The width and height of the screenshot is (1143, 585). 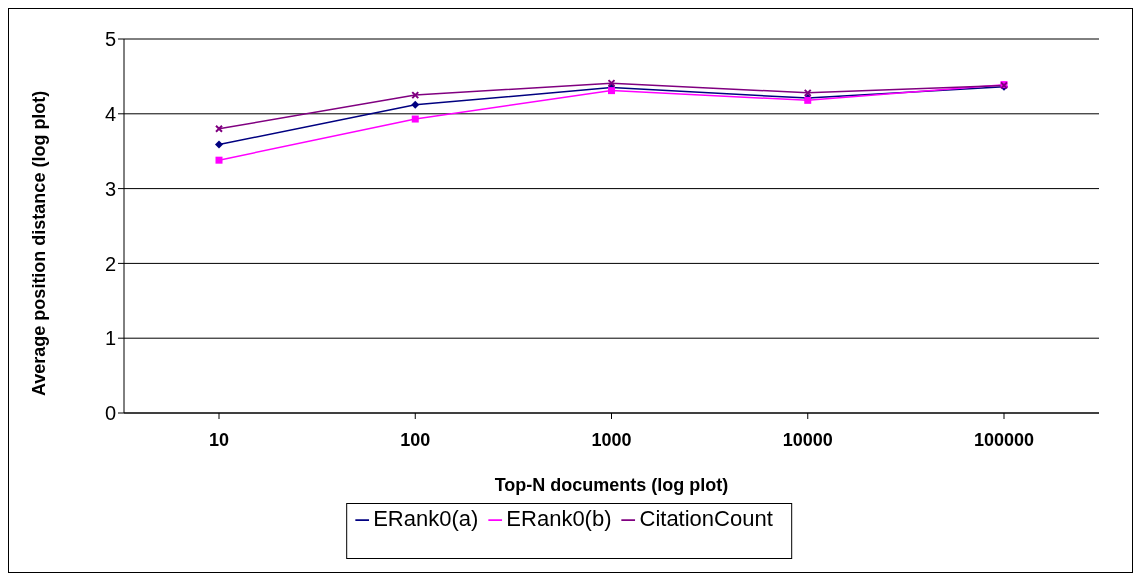 What do you see at coordinates (426, 518) in the screenshot?
I see `legend-label: ERank0(a)` at bounding box center [426, 518].